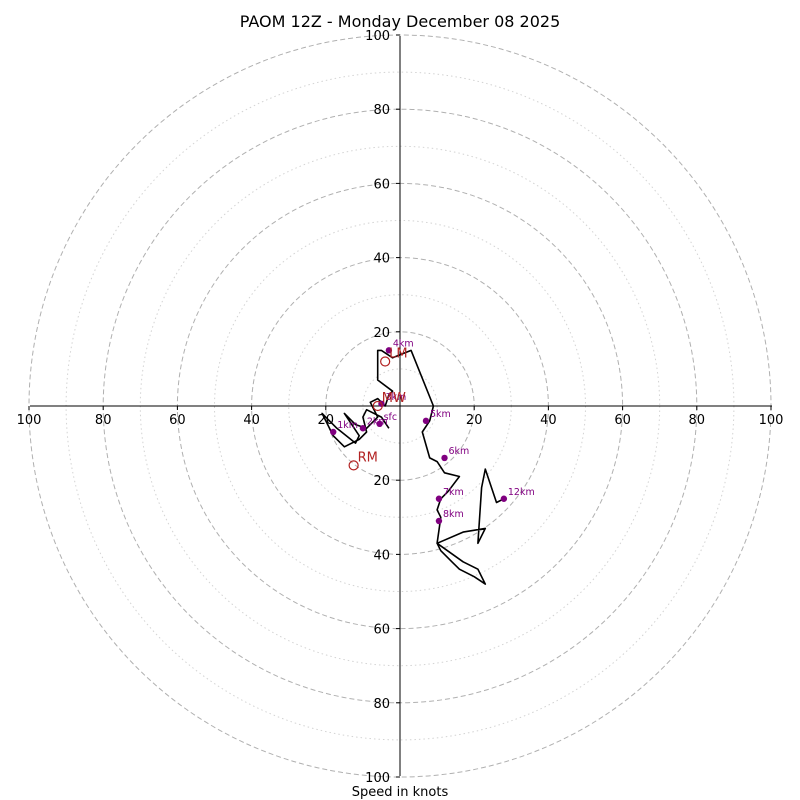 The image size is (800, 800). What do you see at coordinates (29, 420) in the screenshot?
I see `x-tick-label-neg-100: 100` at bounding box center [29, 420].